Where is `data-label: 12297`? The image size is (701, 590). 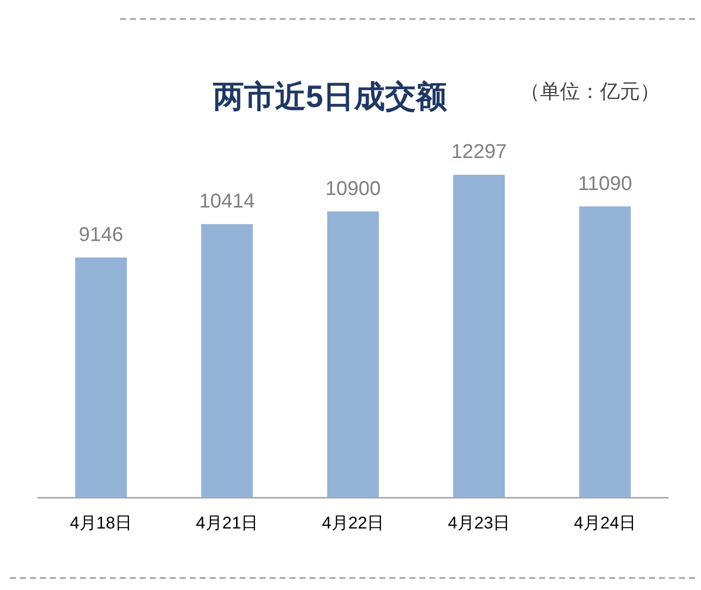
data-label: 12297 is located at coordinates (479, 152).